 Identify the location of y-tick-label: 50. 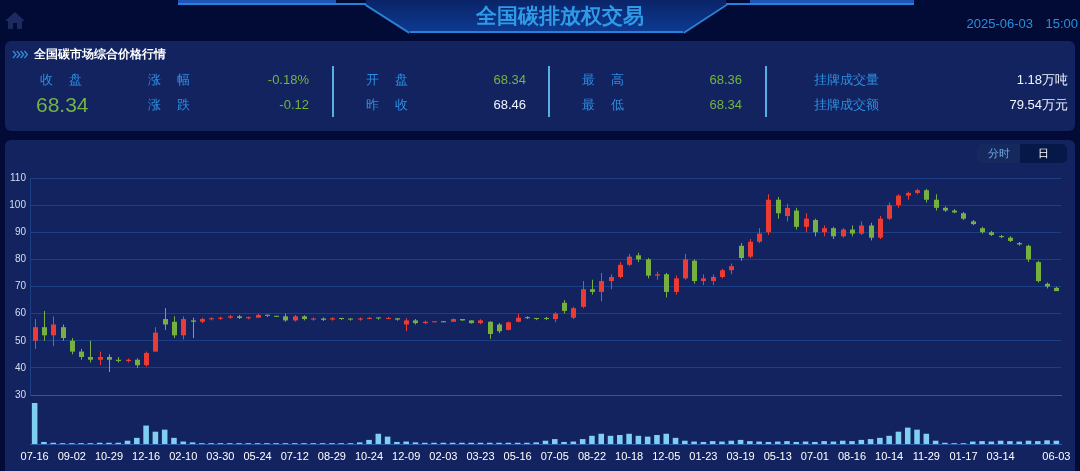
(20, 340).